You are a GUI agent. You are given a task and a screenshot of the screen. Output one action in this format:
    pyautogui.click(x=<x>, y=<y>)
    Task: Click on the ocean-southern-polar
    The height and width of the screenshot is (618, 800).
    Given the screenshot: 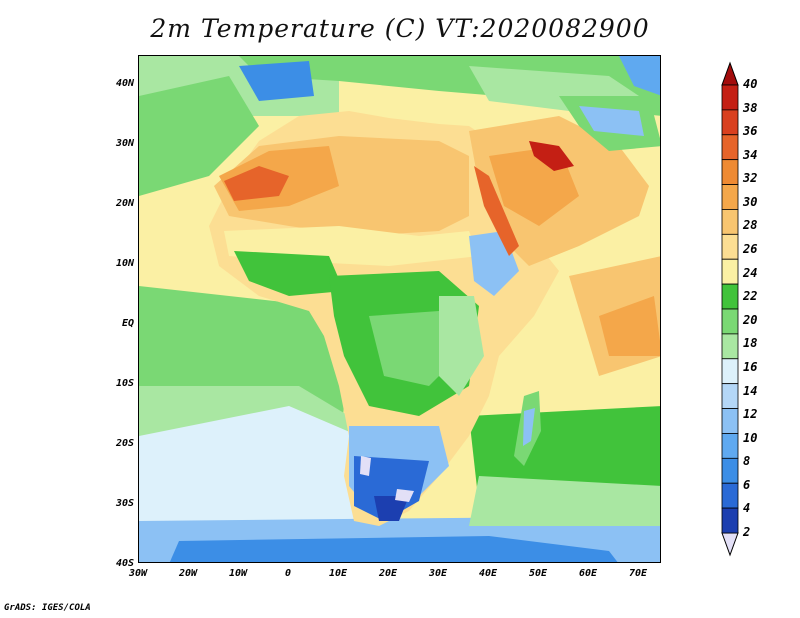 What is the action you would take?
    pyautogui.click(x=393, y=549)
    